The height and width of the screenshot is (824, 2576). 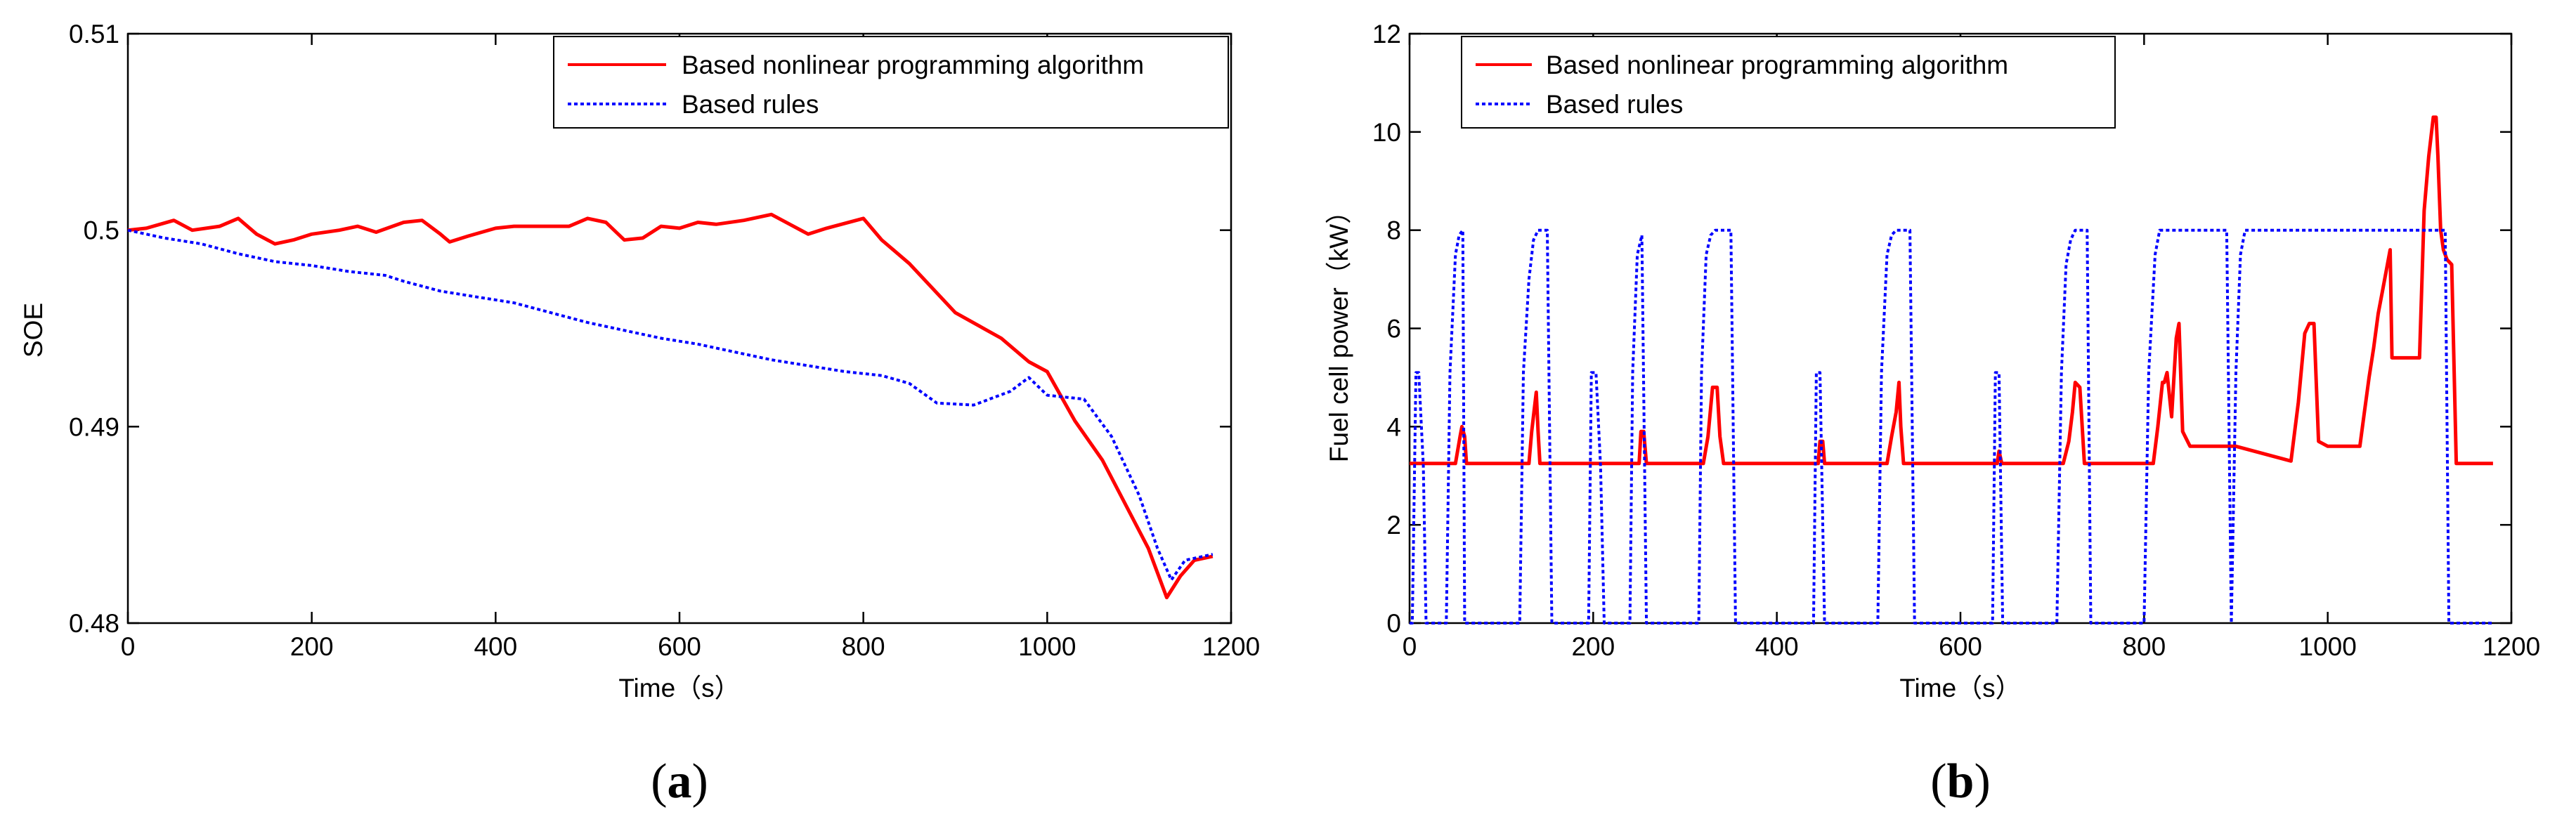 I want to click on panel-b-x-axis-label: Time（s）, so click(x=1960, y=688).